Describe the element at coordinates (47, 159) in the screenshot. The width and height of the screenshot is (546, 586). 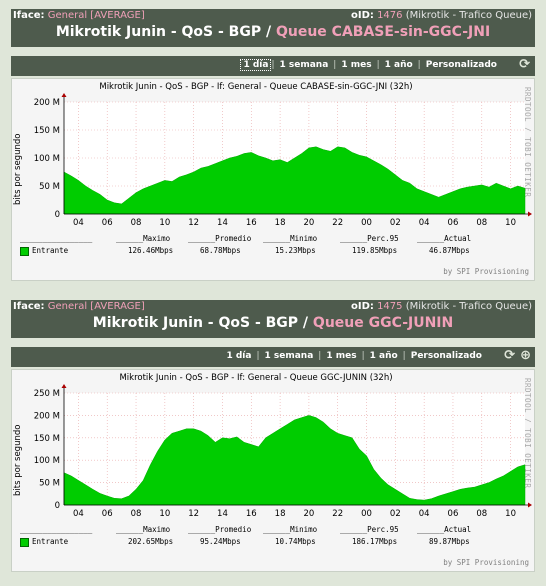
I see `y-tick-label: 100 M` at that location.